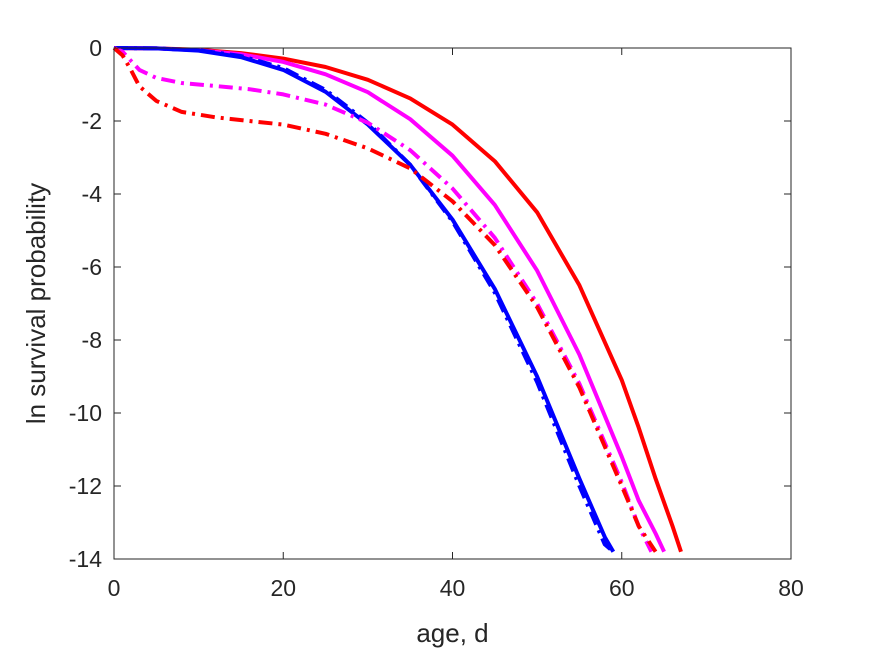 This screenshot has height=656, width=875. I want to click on x-tick-label: 40, so click(453, 588).